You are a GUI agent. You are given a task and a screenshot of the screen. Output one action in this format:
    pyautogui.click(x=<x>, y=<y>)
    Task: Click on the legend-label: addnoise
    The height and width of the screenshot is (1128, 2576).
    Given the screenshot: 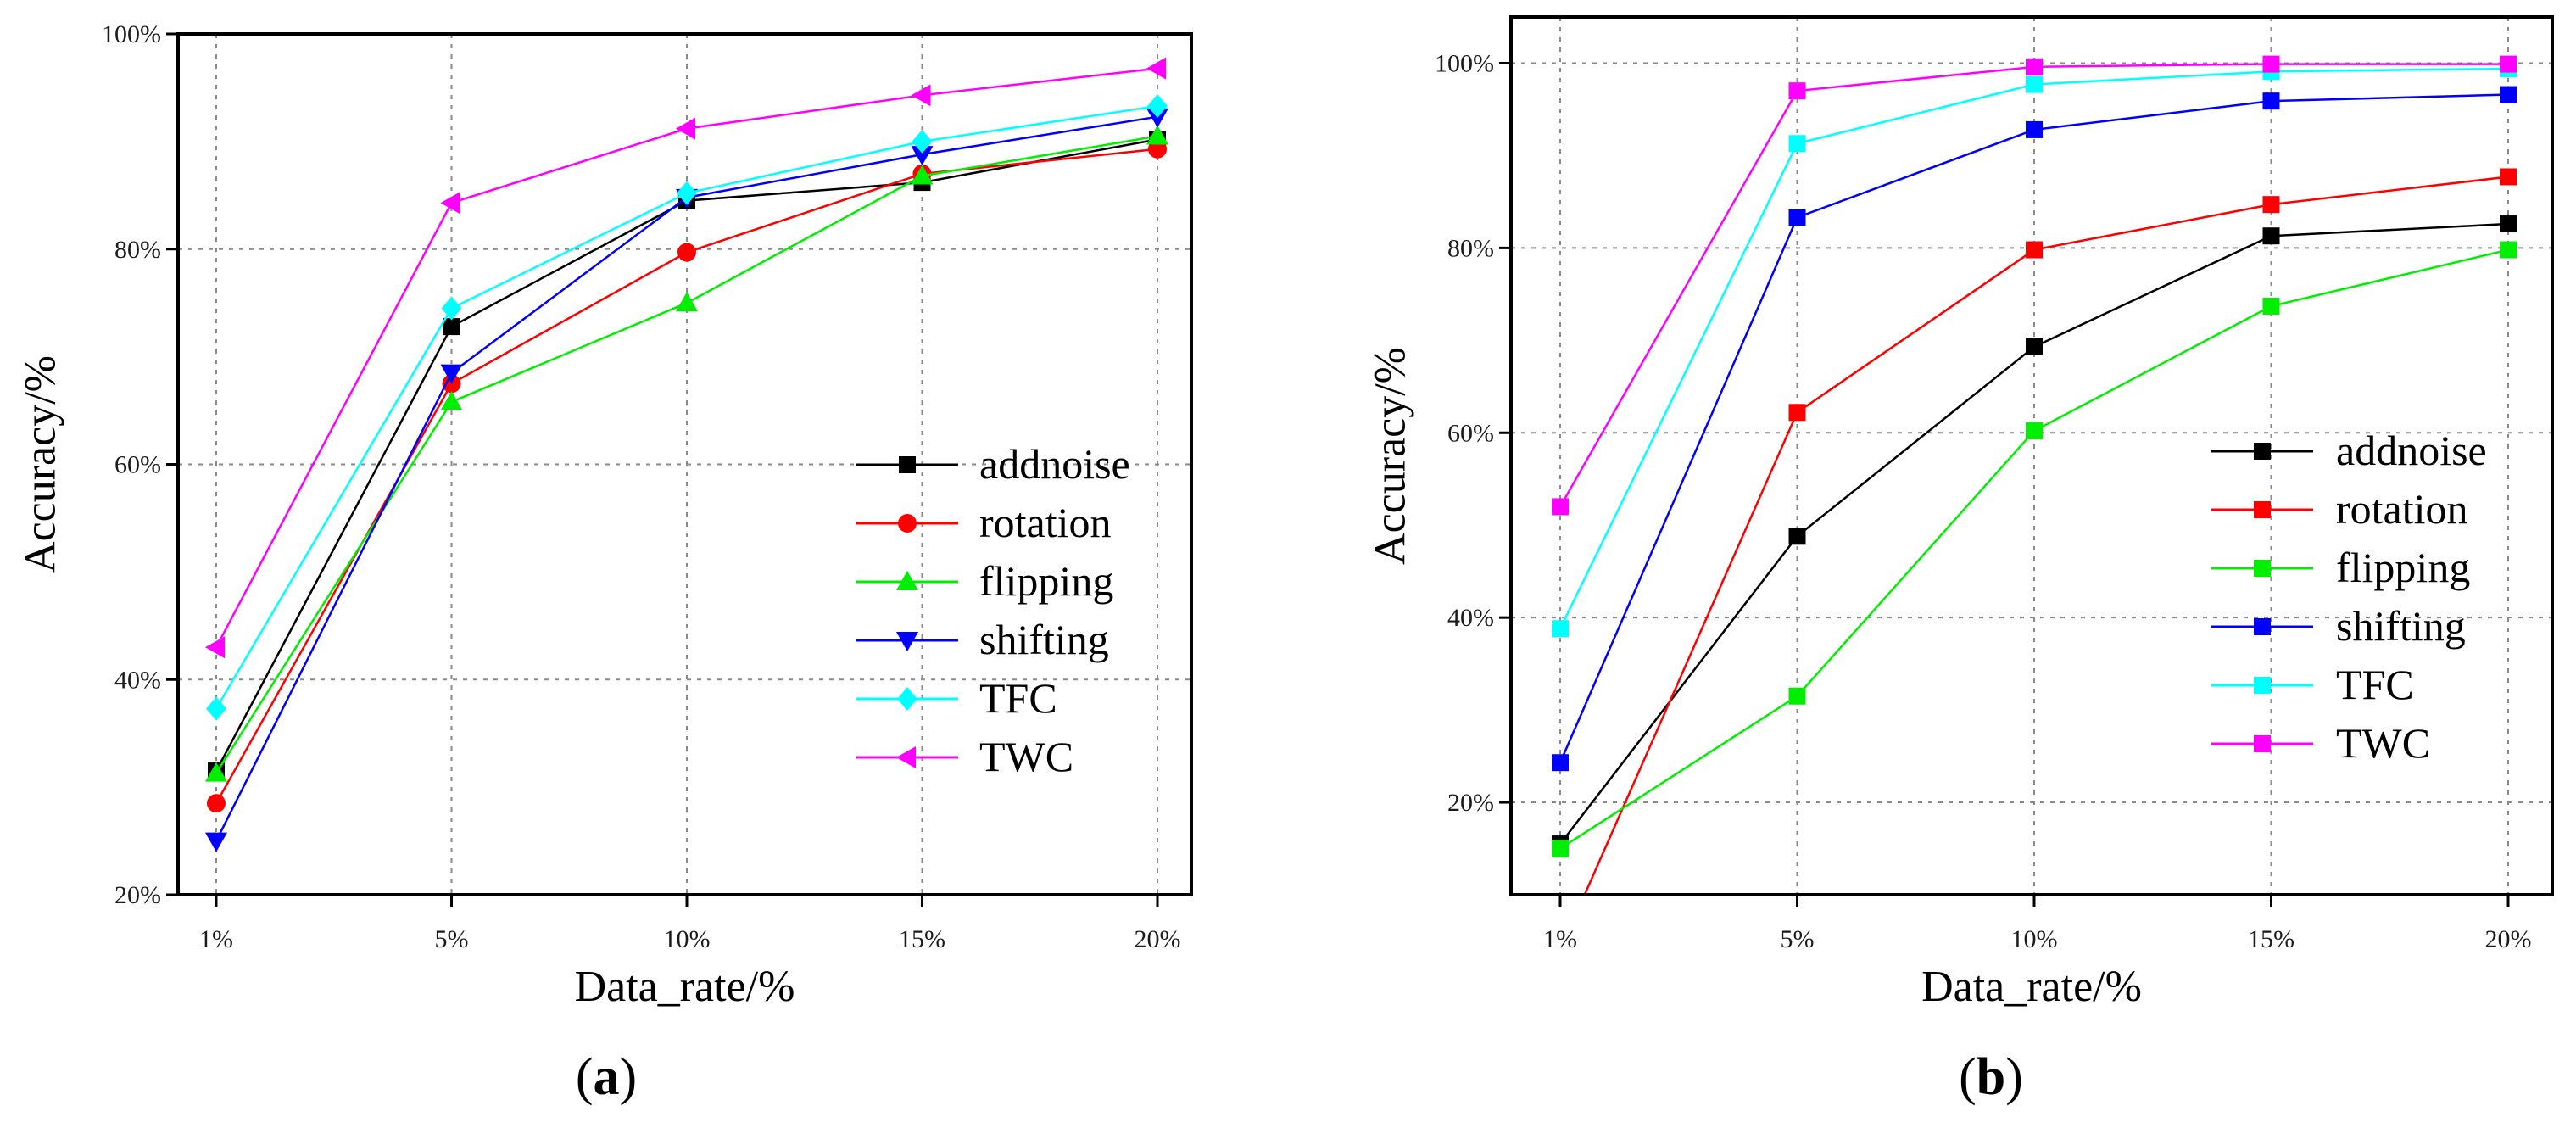 What is the action you would take?
    pyautogui.click(x=2411, y=450)
    